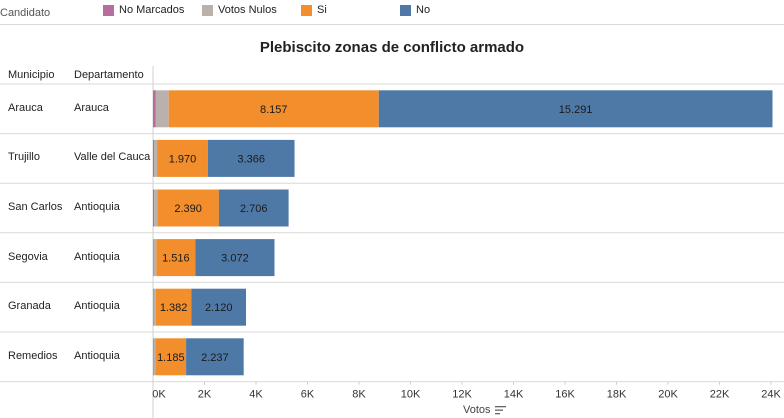 This screenshot has height=418, width=784. I want to click on bar-data-label: 1.516, so click(176, 259).